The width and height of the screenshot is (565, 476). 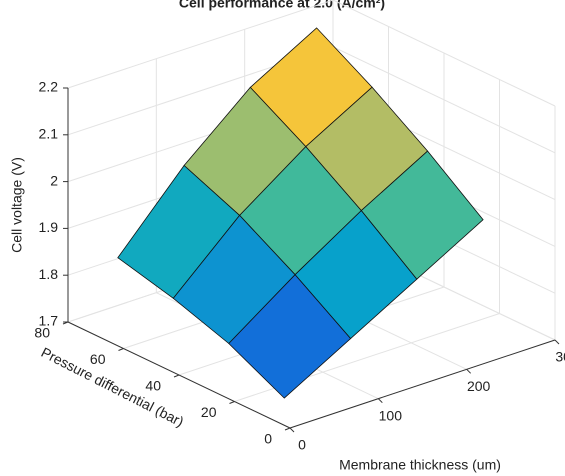 What do you see at coordinates (420, 465) in the screenshot?
I see `x-axis-label: Membrane thickness (um)` at bounding box center [420, 465].